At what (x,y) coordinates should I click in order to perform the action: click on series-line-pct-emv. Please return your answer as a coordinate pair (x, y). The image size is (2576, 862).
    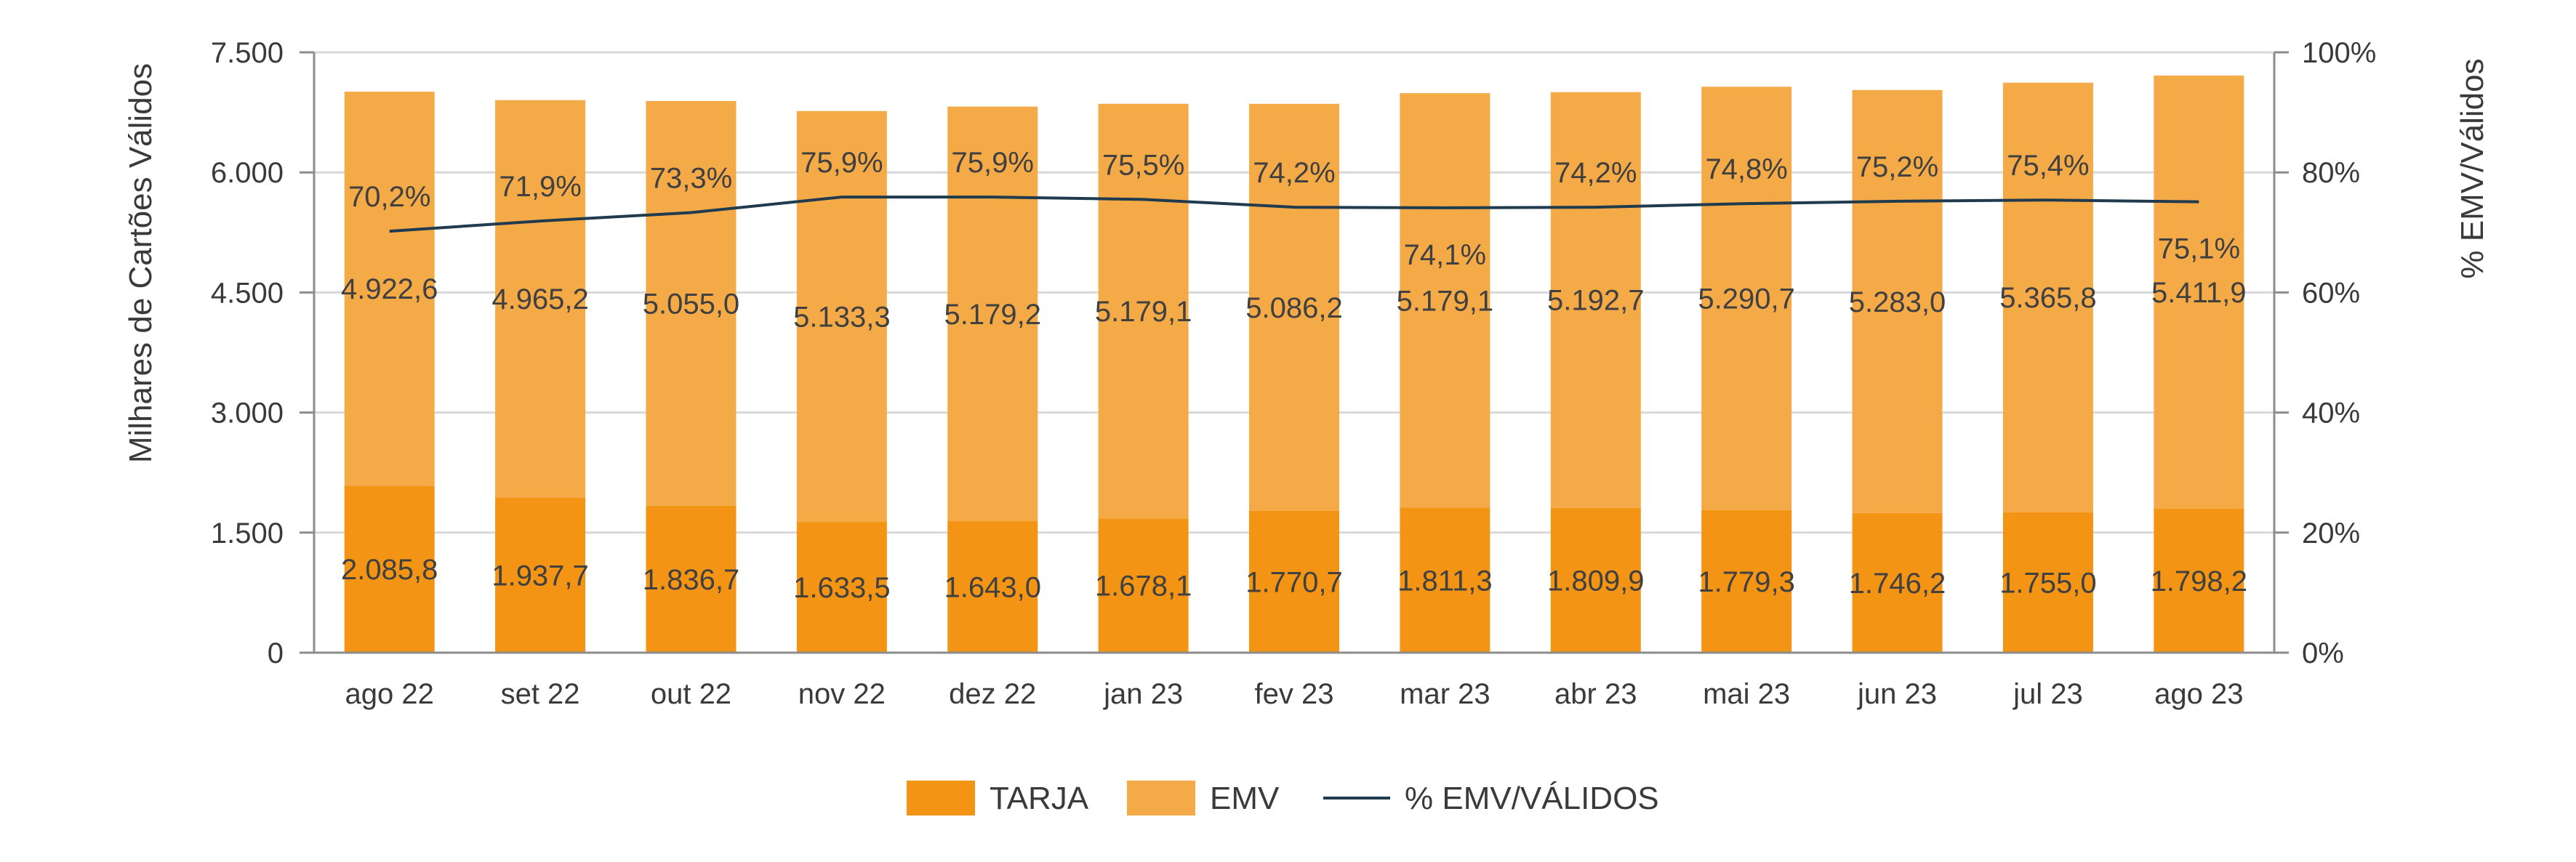
    Looking at the image, I should click on (1294, 214).